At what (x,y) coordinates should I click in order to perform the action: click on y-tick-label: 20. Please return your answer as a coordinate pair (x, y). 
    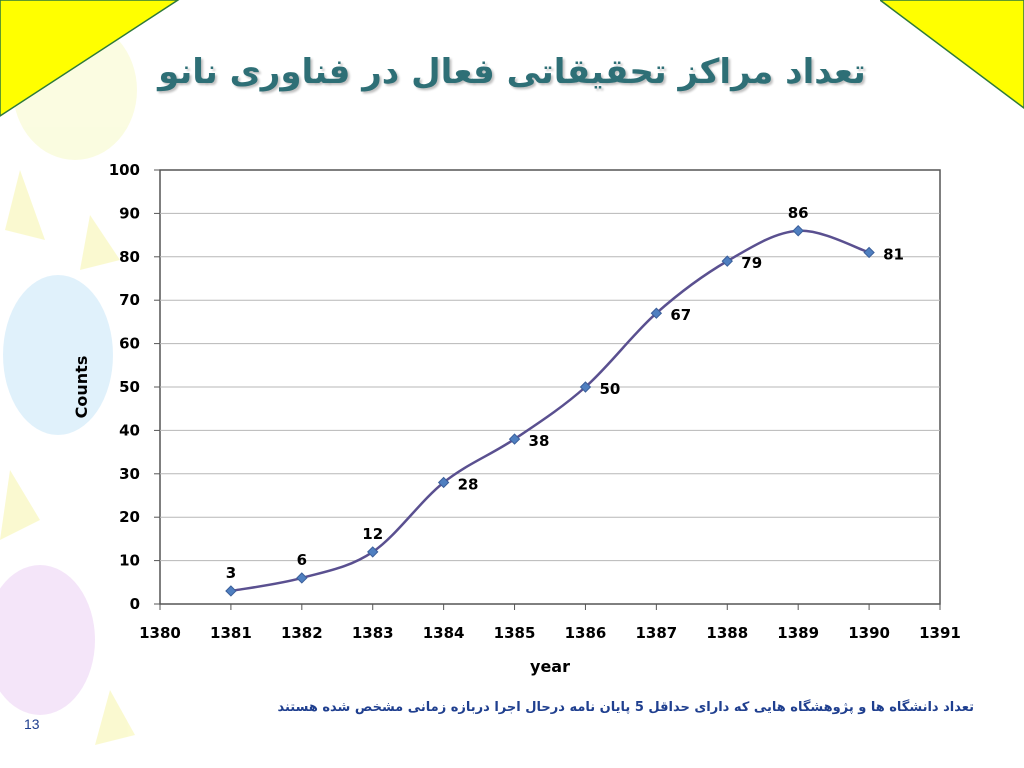
    Looking at the image, I should click on (129, 517).